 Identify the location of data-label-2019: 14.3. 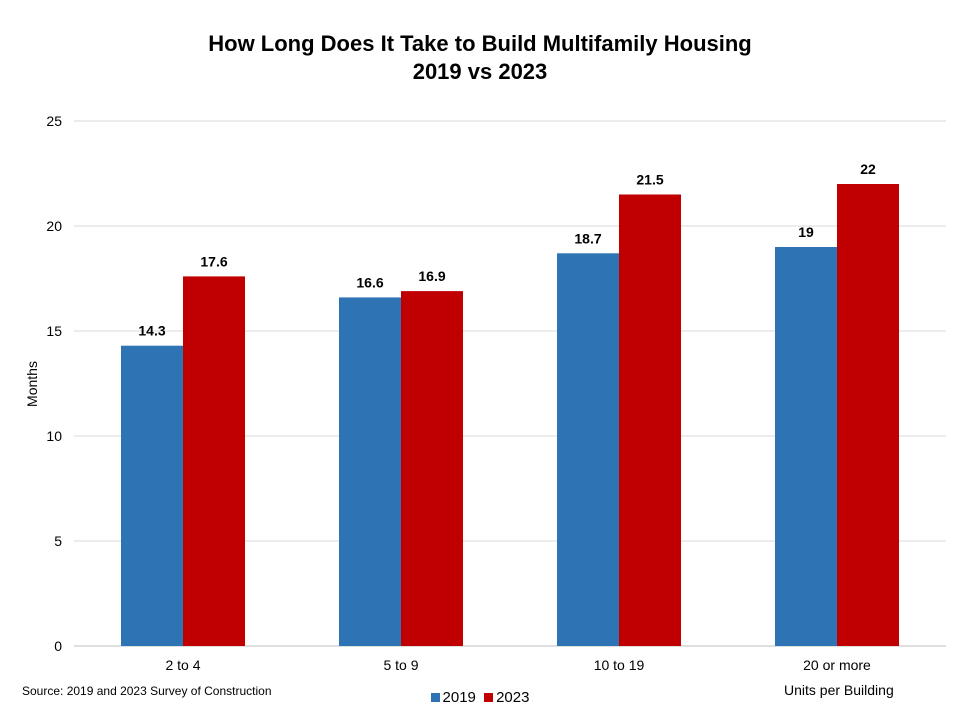
(151, 331).